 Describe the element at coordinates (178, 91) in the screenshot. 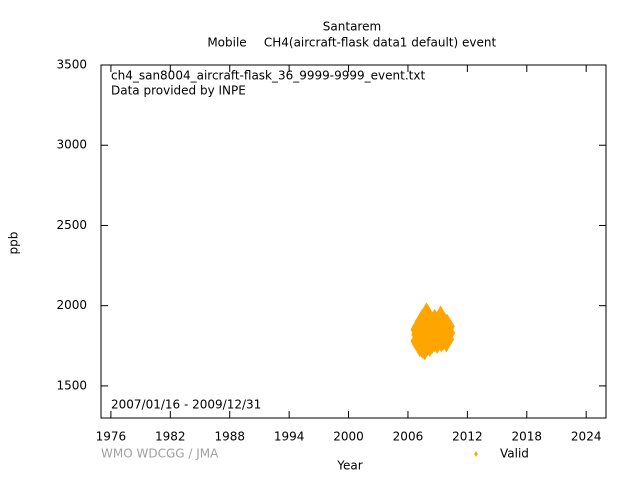

I see `annotation: Data provided by INPE` at that location.